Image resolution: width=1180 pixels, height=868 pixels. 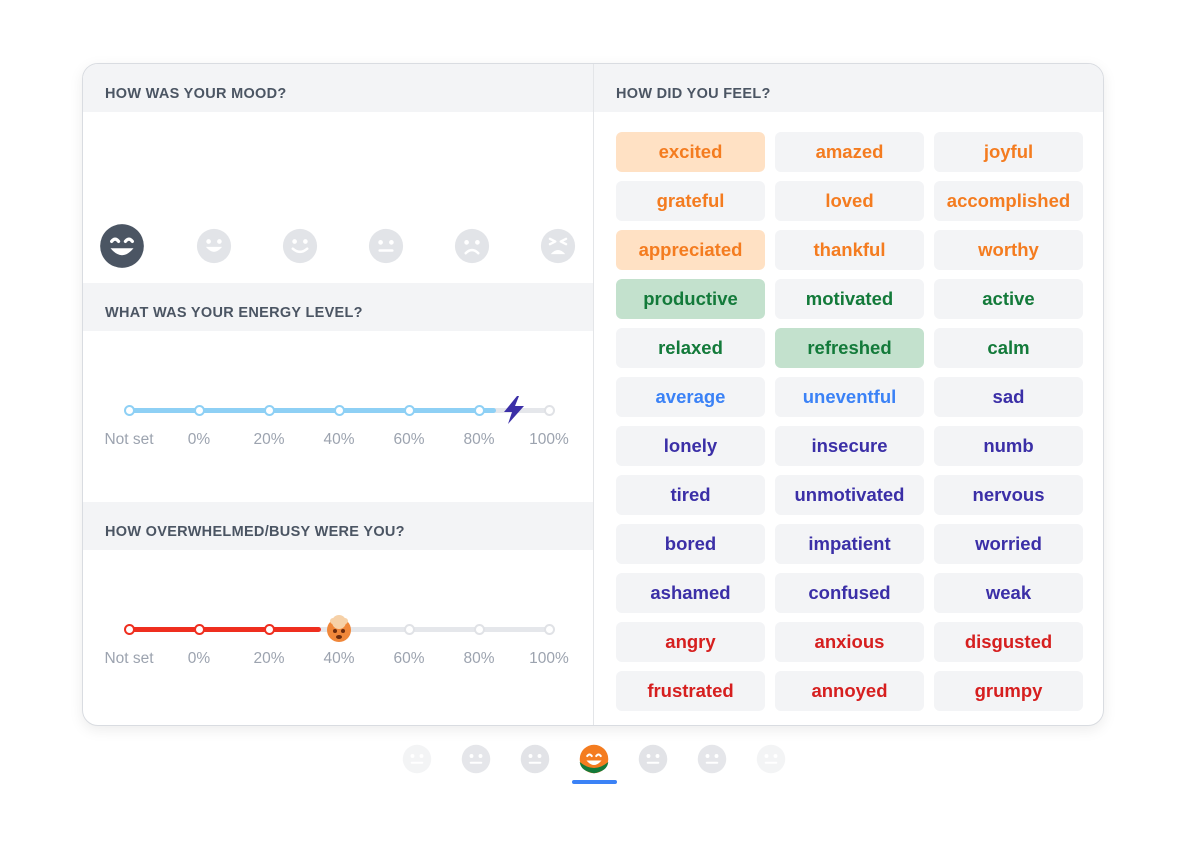 I want to click on feeling-chip-refreshed: refreshed, so click(x=849, y=348).